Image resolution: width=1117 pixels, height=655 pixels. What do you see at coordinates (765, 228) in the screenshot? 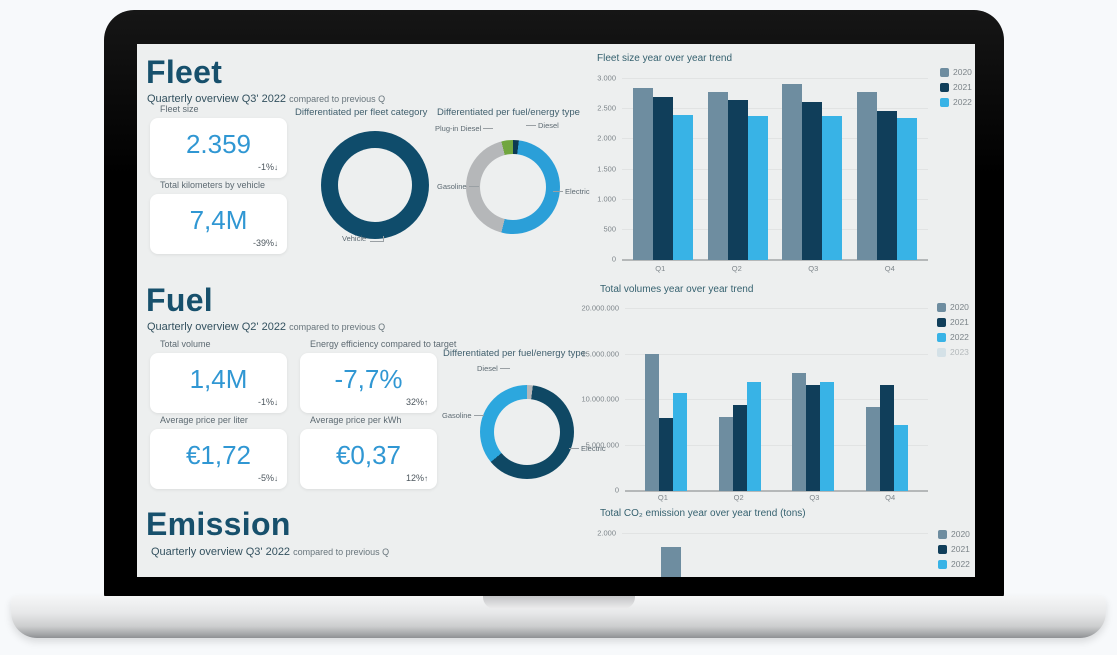
I see `gridline-500: 500` at bounding box center [765, 228].